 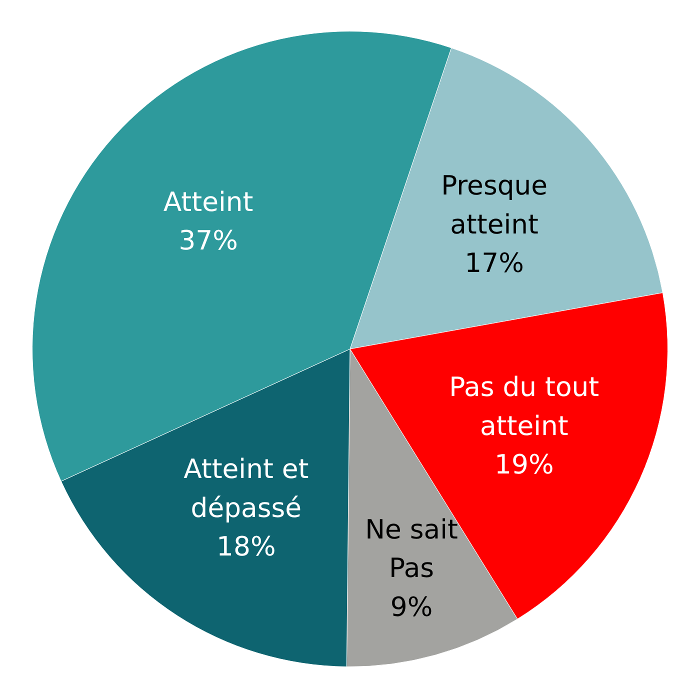 I want to click on slice-label: Pas du tout atteint, so click(x=524, y=407).